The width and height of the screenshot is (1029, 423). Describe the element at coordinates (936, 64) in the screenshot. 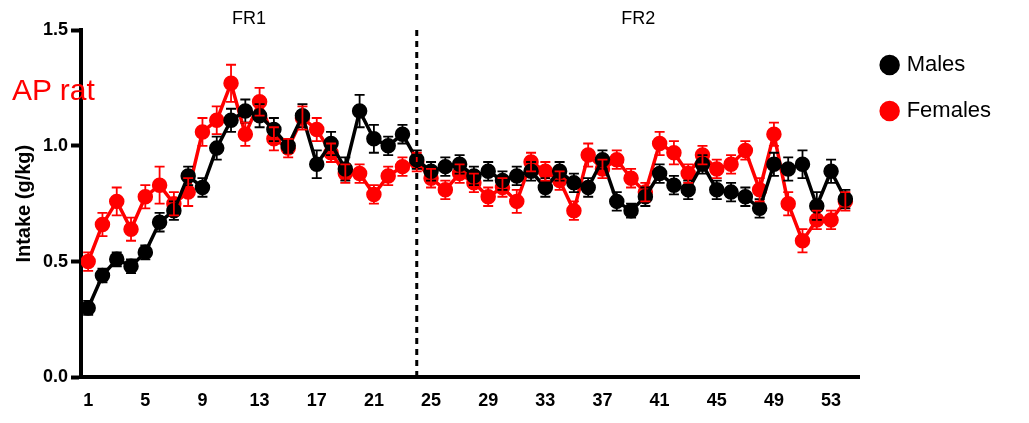

I see `legend-label: Males` at that location.